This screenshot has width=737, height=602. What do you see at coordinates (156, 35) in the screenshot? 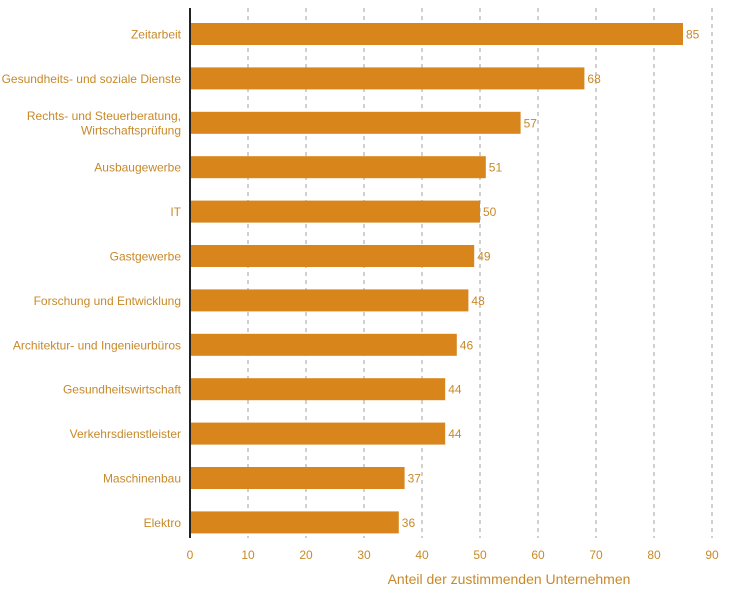
I see `category-label: Zeitarbeit` at bounding box center [156, 35].